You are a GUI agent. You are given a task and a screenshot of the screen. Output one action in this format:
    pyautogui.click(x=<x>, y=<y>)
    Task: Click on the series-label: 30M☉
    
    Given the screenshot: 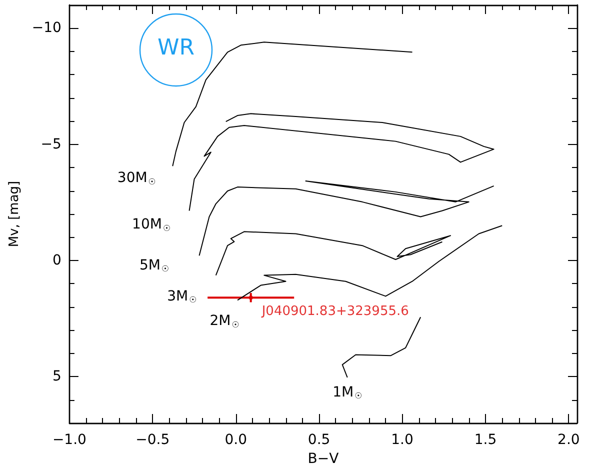 What is the action you would take?
    pyautogui.click(x=136, y=178)
    